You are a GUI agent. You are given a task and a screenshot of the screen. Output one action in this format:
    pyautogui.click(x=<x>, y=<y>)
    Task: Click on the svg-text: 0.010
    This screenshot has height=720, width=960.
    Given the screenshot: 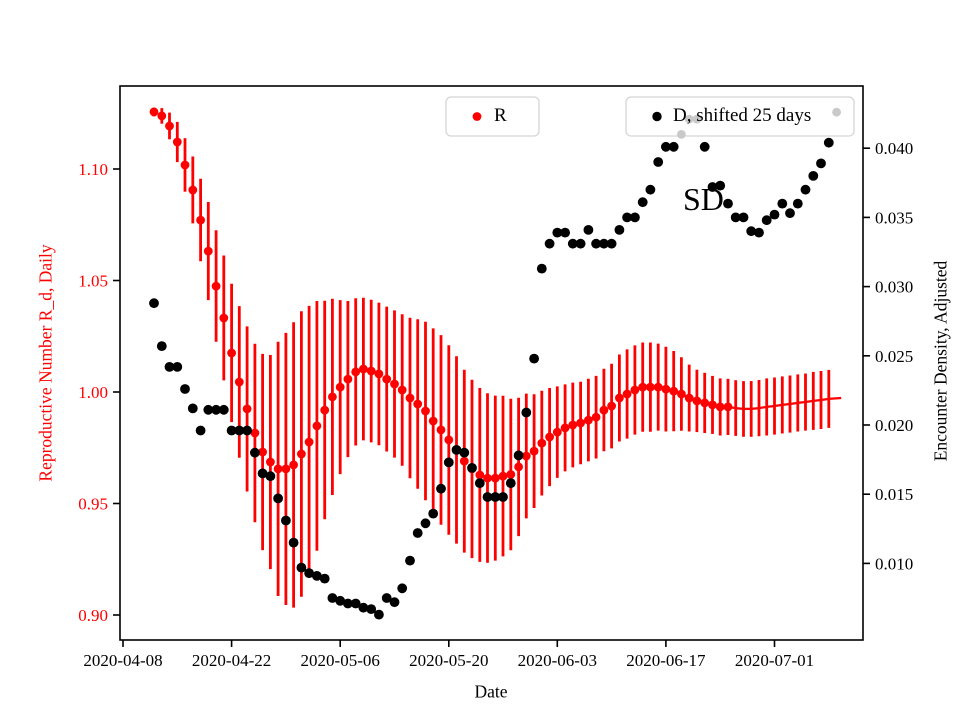 What is the action you would take?
    pyautogui.click(x=894, y=563)
    